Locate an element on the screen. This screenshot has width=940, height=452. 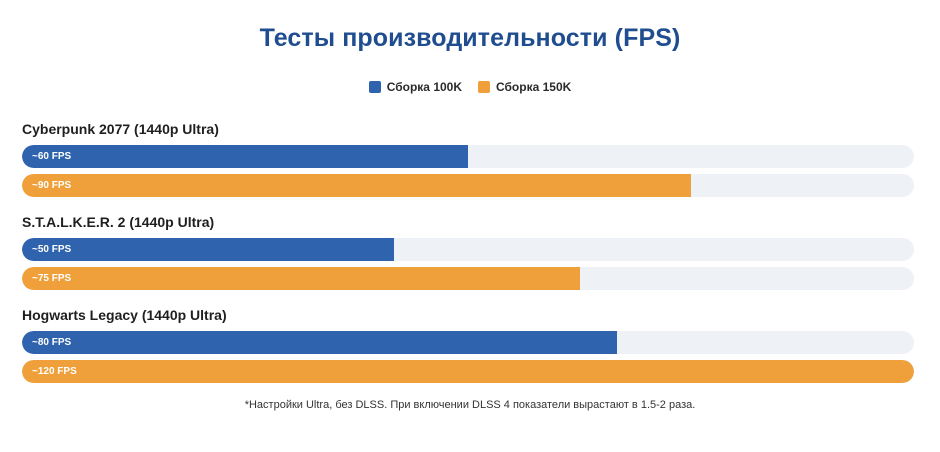
category-label: Hogwarts Legacy (1440p Ultra) is located at coordinates (124, 315).